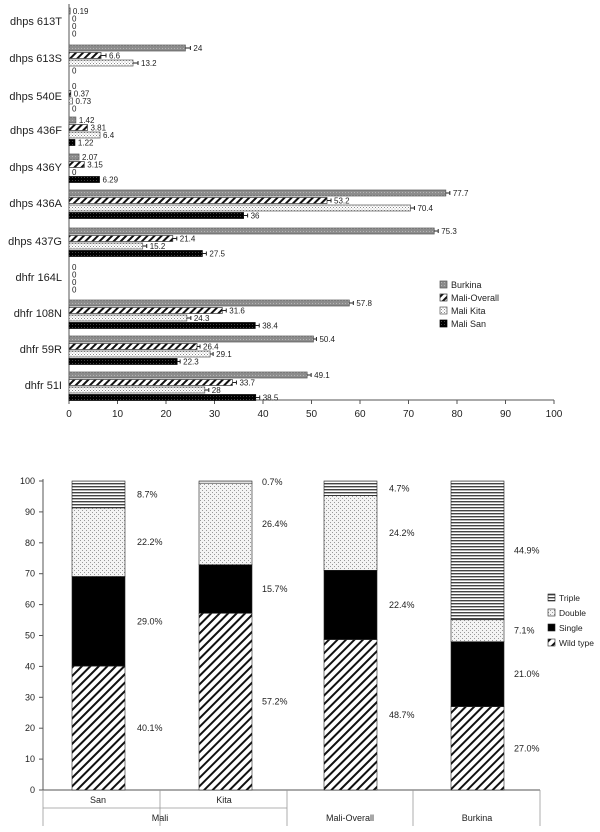 The height and width of the screenshot is (832, 600). I want to click on data-label-mali-overall-dhps-437g: 21.4, so click(188, 239).